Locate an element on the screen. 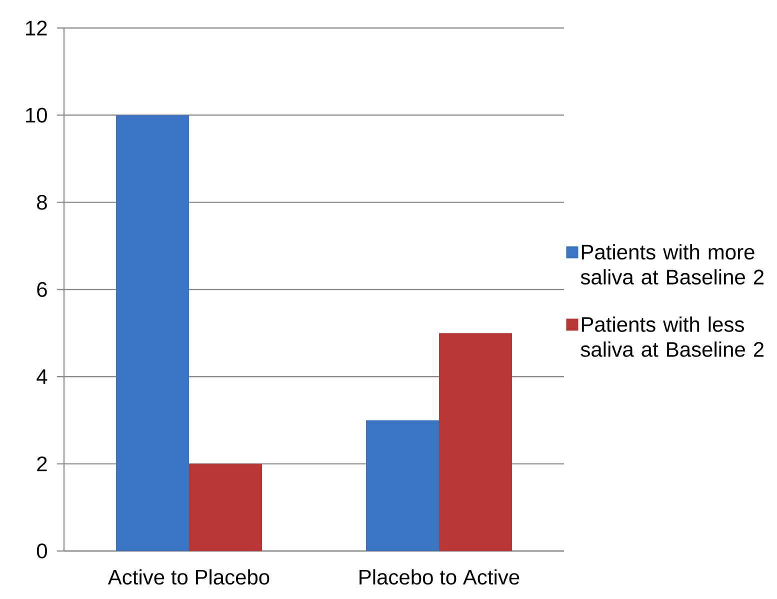 The width and height of the screenshot is (777, 599). legend-label: Patients with more saliva at Baseline 2 is located at coordinates (672, 264).